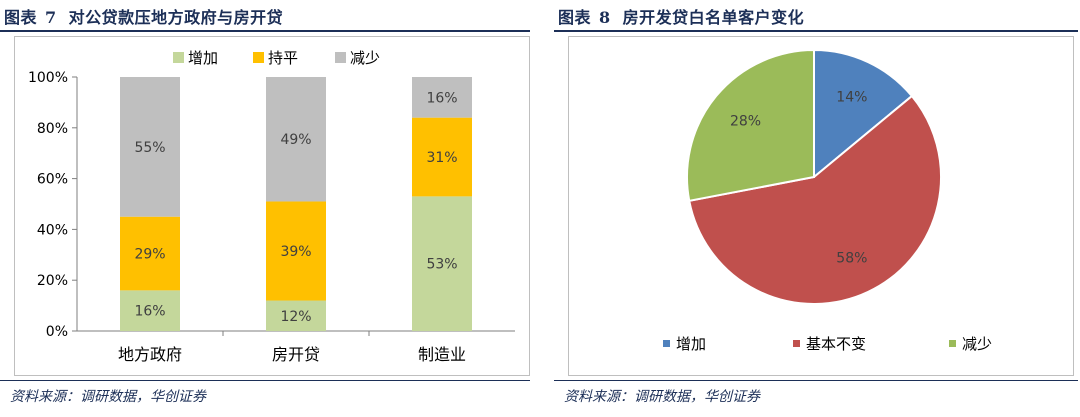 This screenshot has width=1080, height=417. I want to click on left-title-text: 对公贷款压地方政府与房开贷, so click(176, 17).